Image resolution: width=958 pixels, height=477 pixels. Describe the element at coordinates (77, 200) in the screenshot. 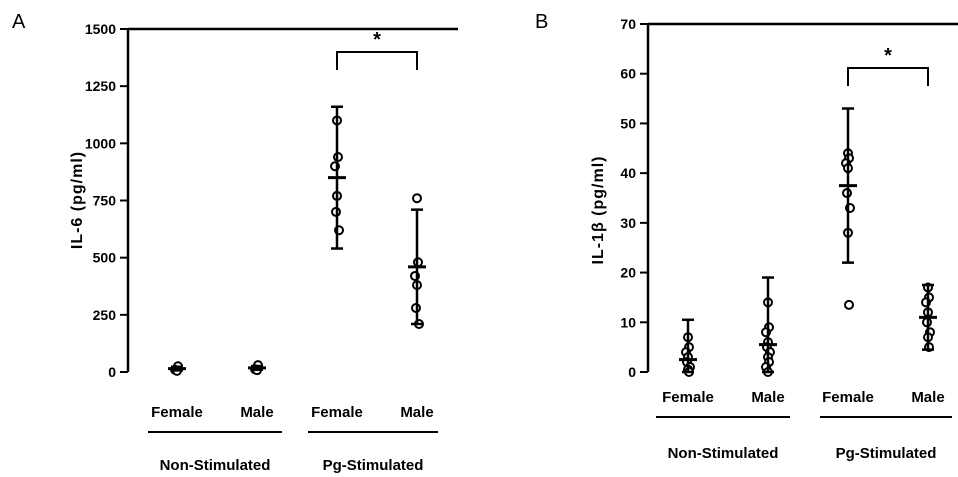

I see `panel-a-y-axis-label: IL-6 (pg/ml)` at that location.